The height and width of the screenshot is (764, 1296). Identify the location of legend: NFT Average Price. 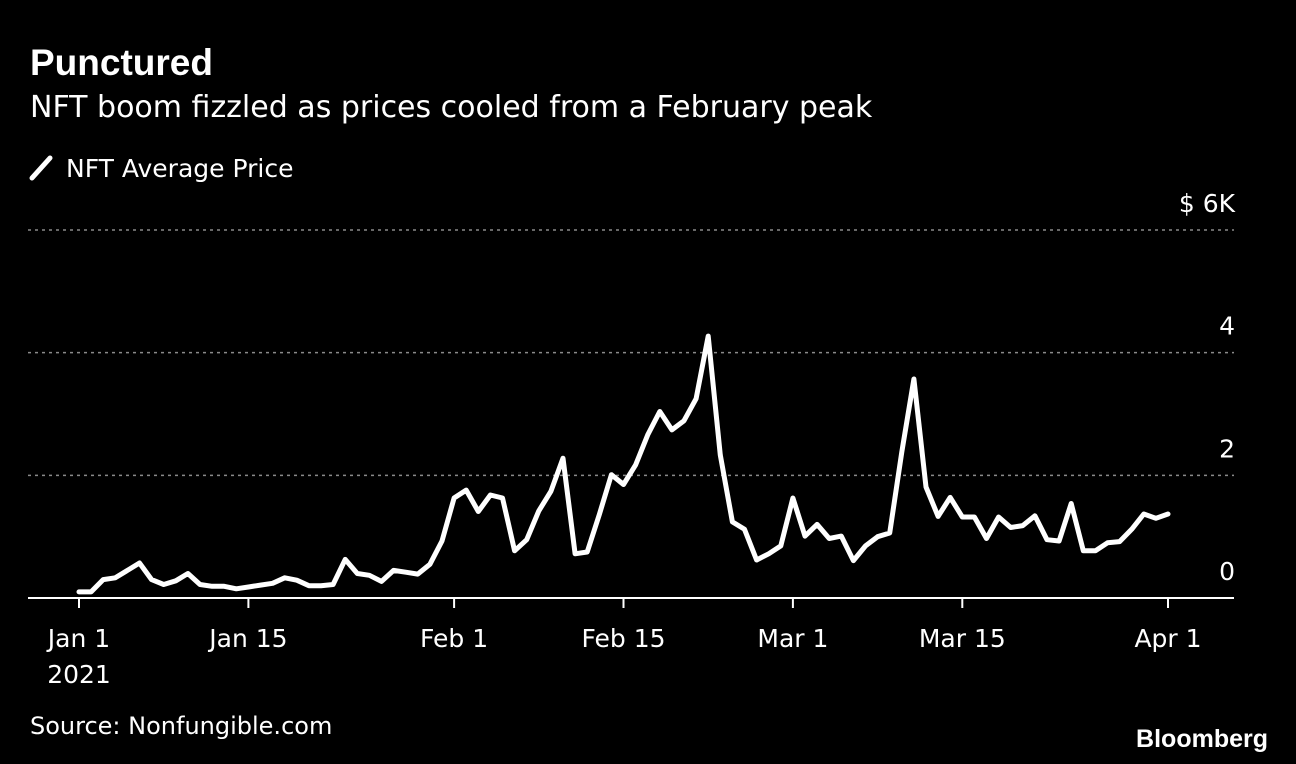
(161, 168).